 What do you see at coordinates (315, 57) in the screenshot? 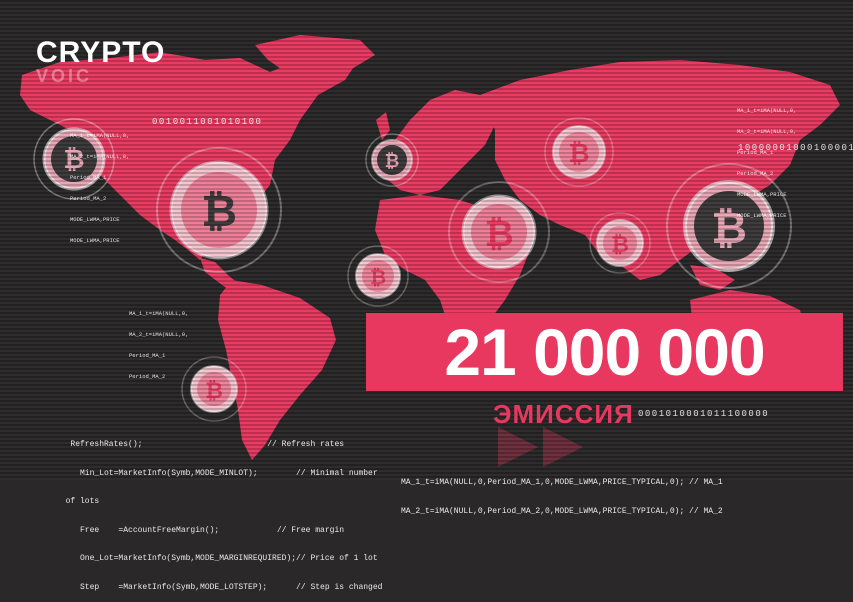
I see `greenland-shape` at bounding box center [315, 57].